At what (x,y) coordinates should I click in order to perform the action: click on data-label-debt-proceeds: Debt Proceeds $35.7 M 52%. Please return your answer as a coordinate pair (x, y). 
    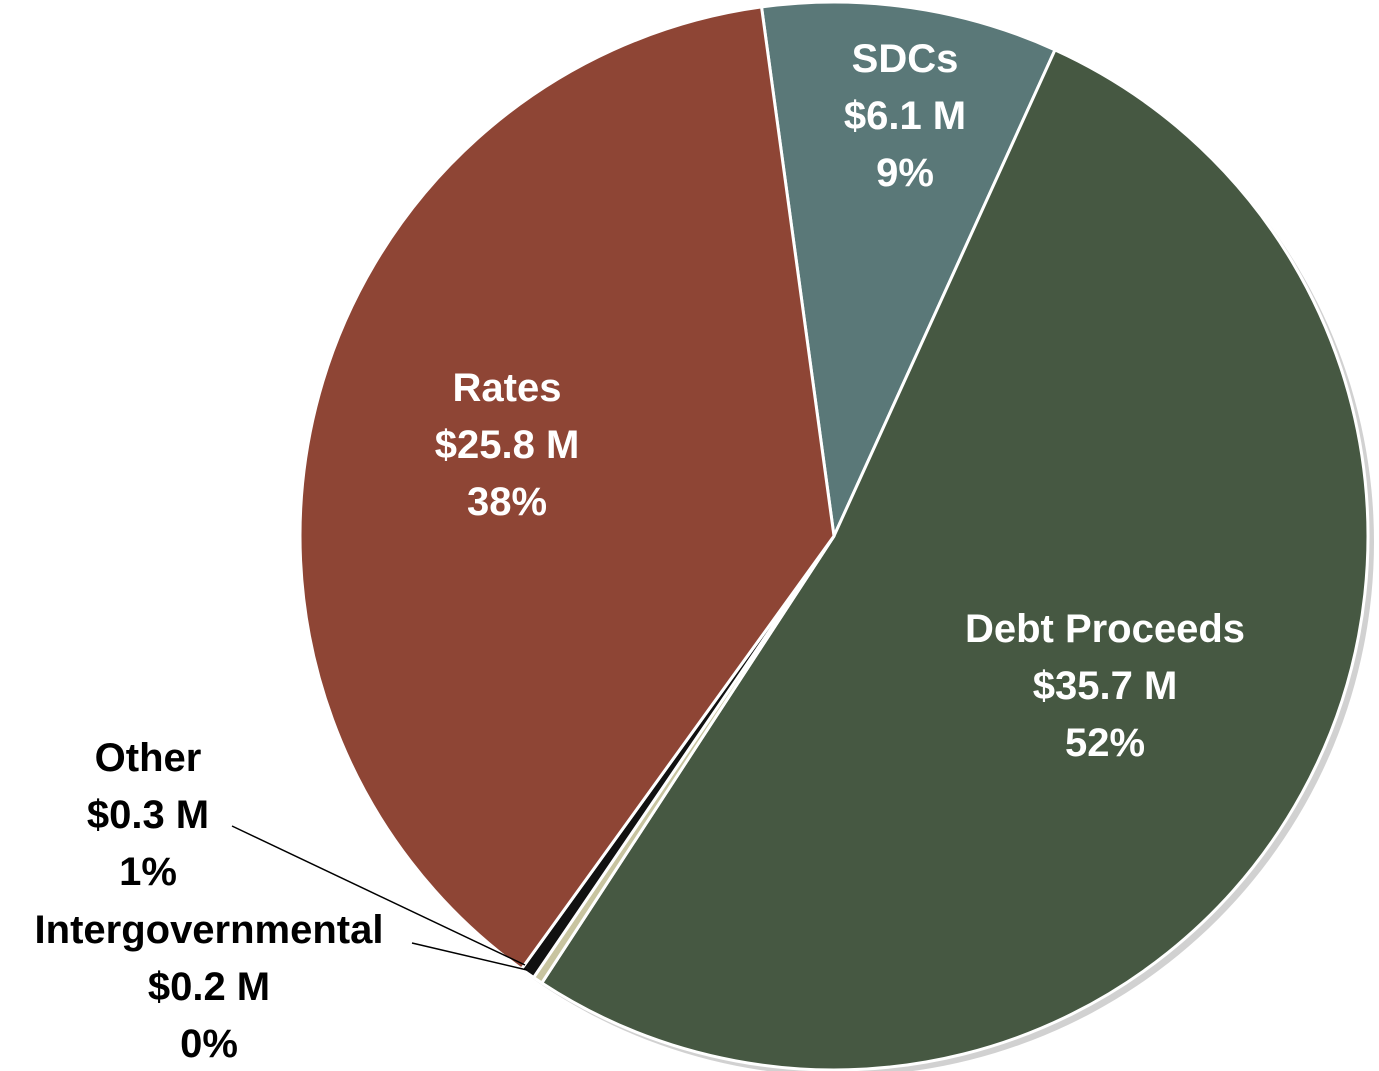
    Looking at the image, I should click on (1105, 686).